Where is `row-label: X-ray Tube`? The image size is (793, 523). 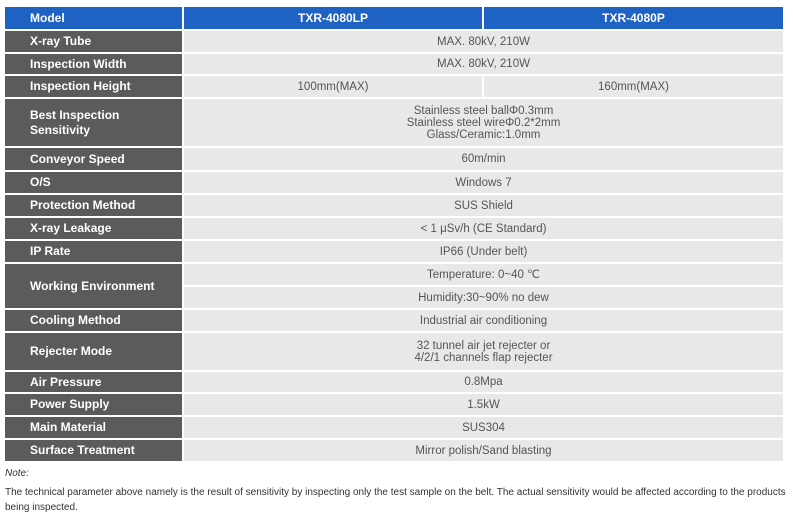 row-label: X-ray Tube is located at coordinates (93, 41).